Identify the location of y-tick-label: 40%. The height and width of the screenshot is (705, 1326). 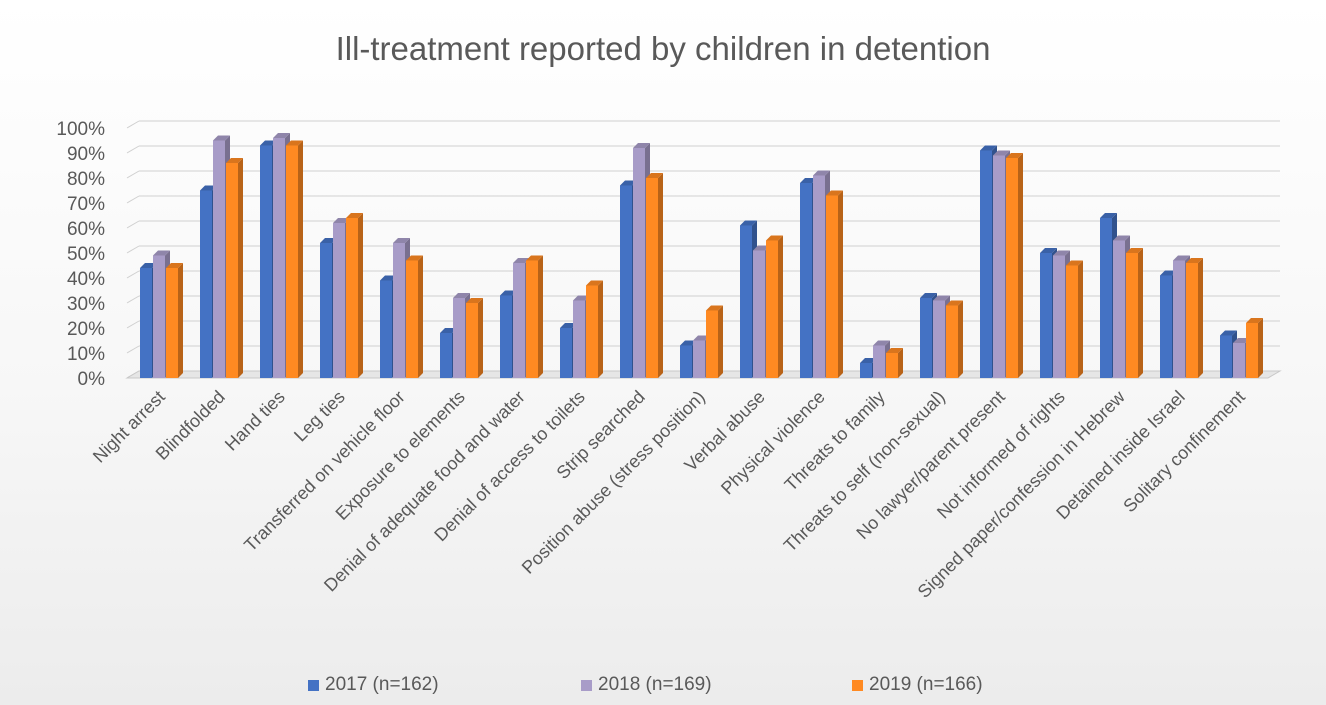
(86, 279).